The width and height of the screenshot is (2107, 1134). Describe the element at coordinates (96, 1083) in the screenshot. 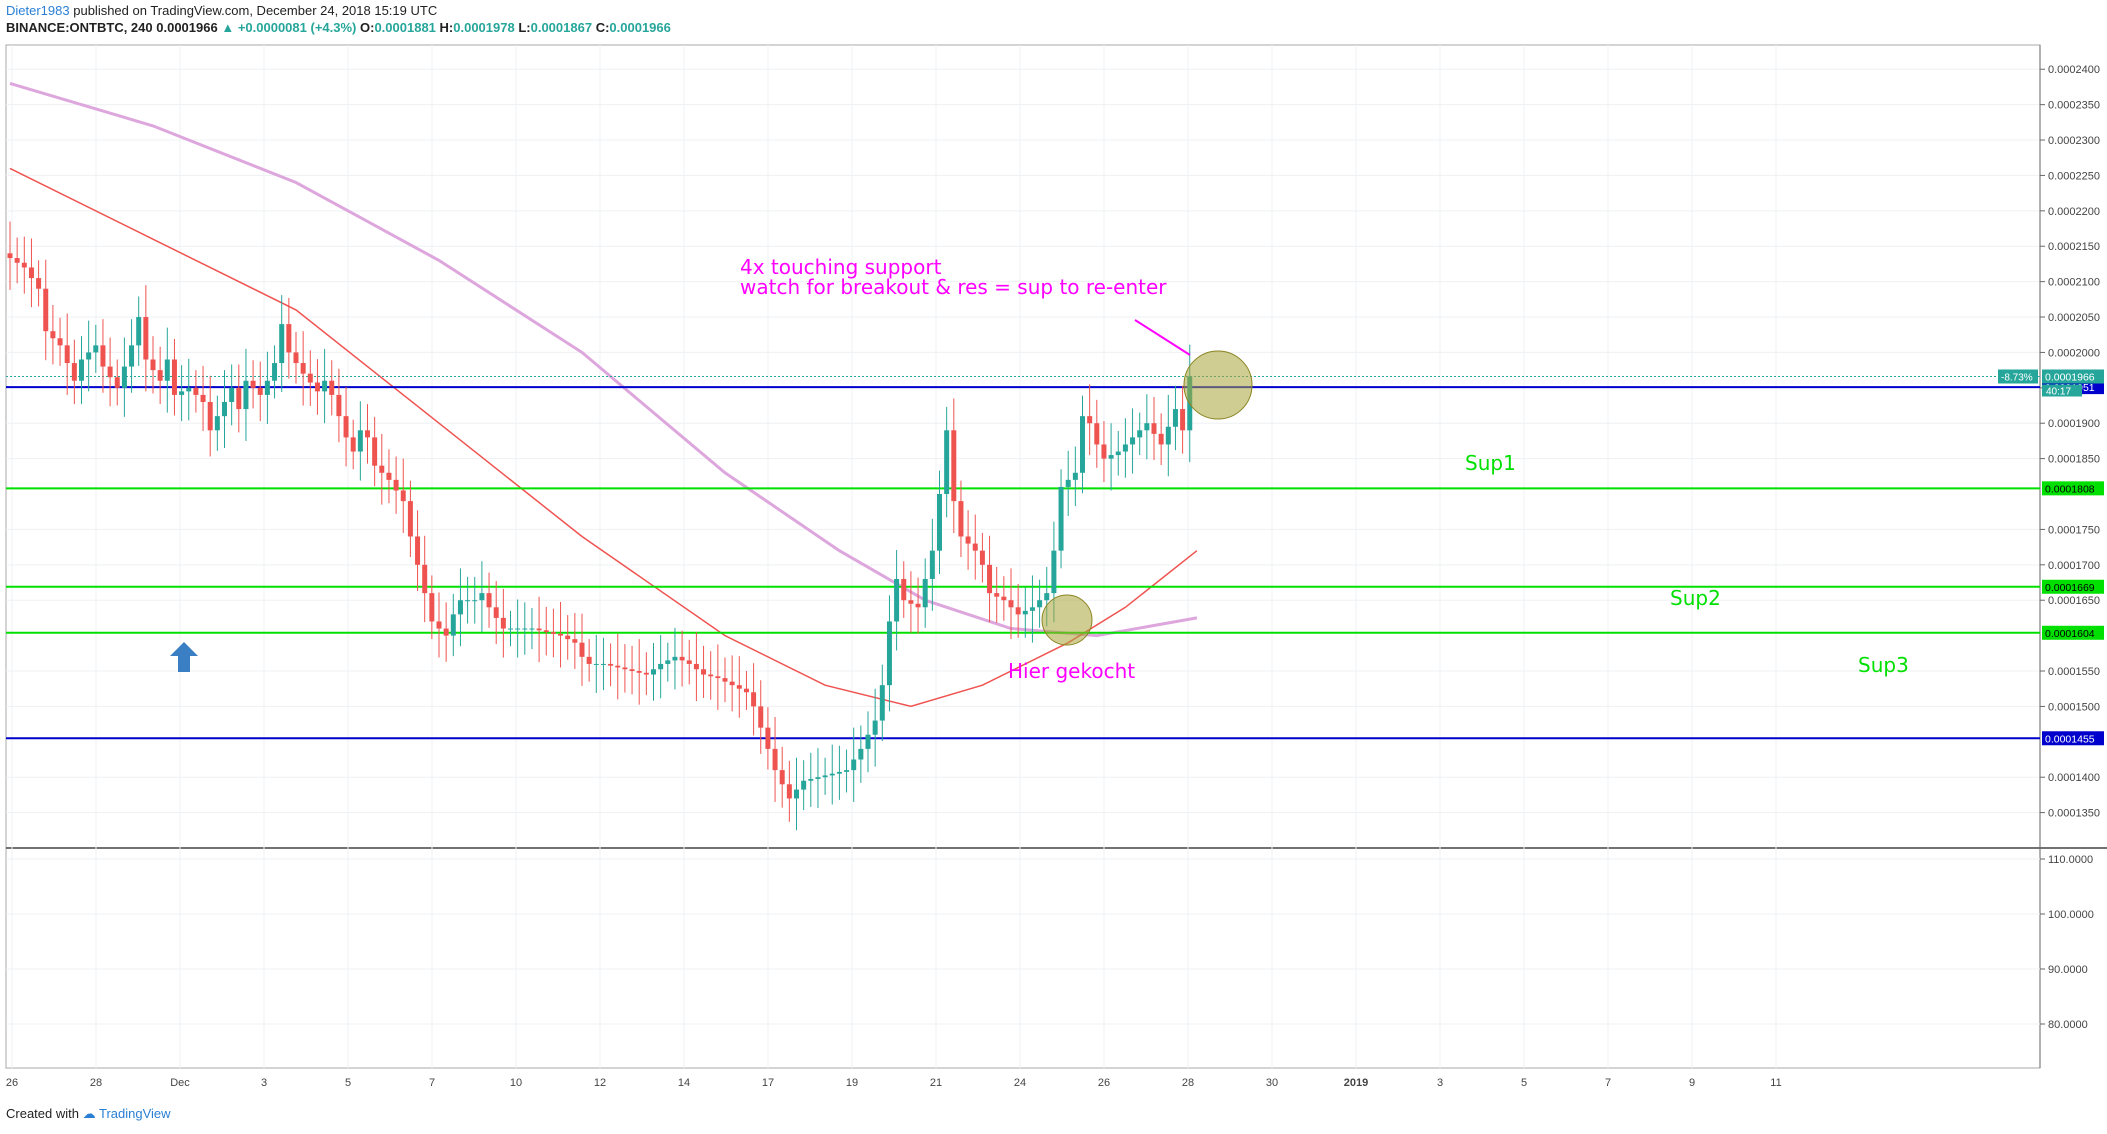

I see `x-tick-label: 28` at that location.